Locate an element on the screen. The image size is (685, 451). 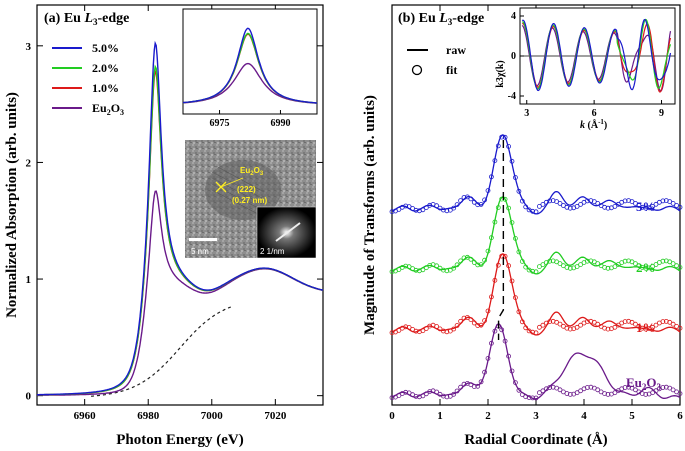
legend-label-raw: raw is located at coordinates (456, 50).